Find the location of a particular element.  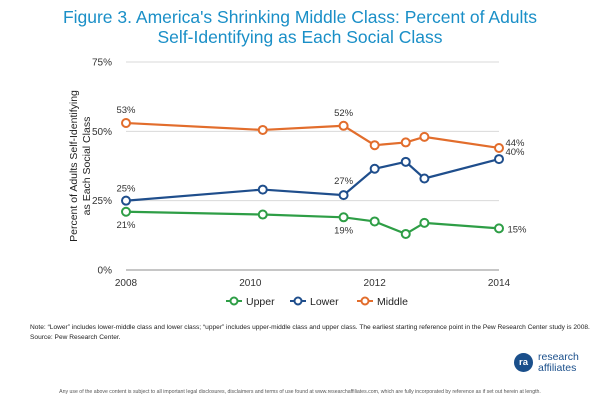

y-axis-label-line-1: Percent of Adults Self-Identifying is located at coordinates (74, 166).